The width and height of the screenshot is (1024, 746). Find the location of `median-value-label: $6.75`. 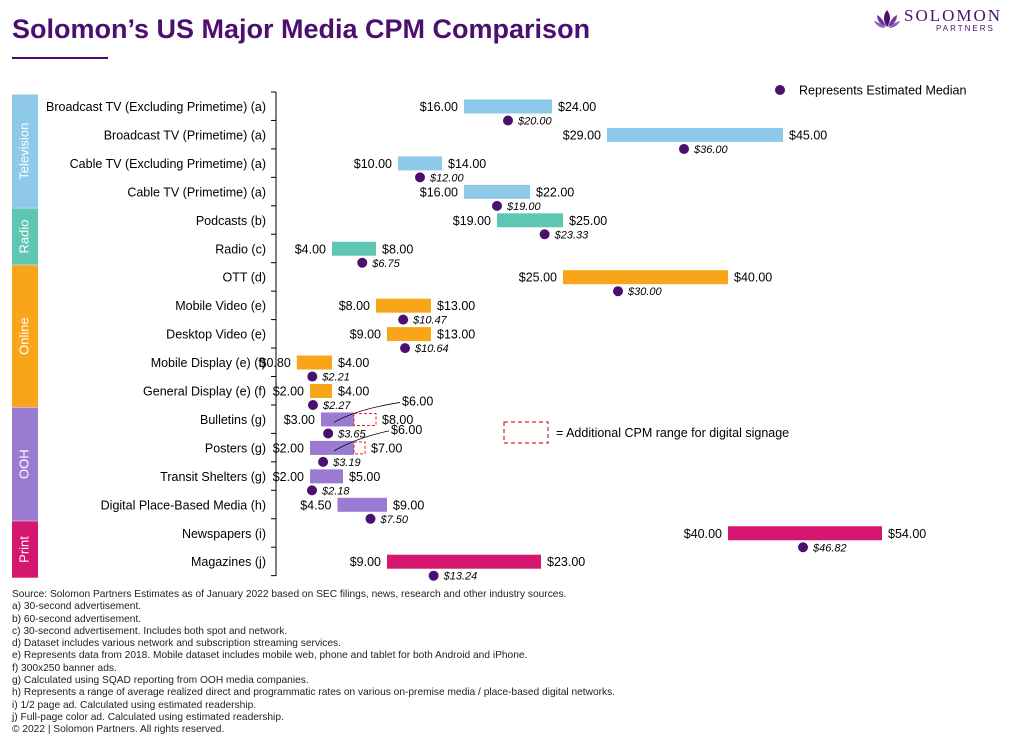

median-value-label: $6.75 is located at coordinates (385, 264).